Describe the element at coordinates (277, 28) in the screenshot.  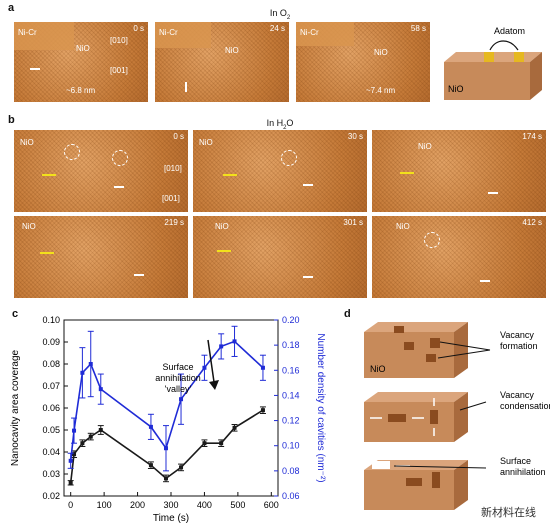
I see `timestamp: 24 s` at that location.